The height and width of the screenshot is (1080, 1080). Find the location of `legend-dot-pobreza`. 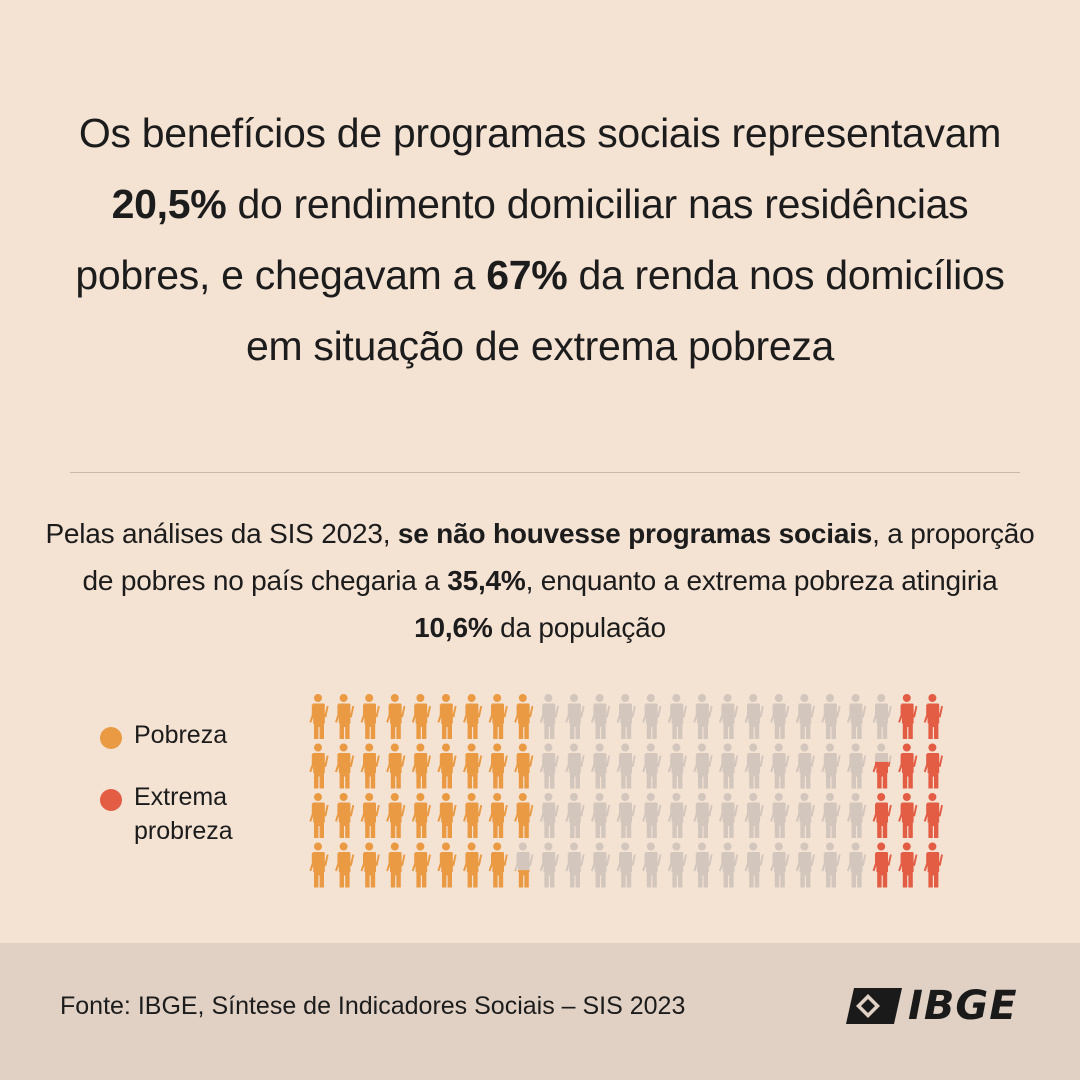

legend-dot-pobreza is located at coordinates (111, 738).